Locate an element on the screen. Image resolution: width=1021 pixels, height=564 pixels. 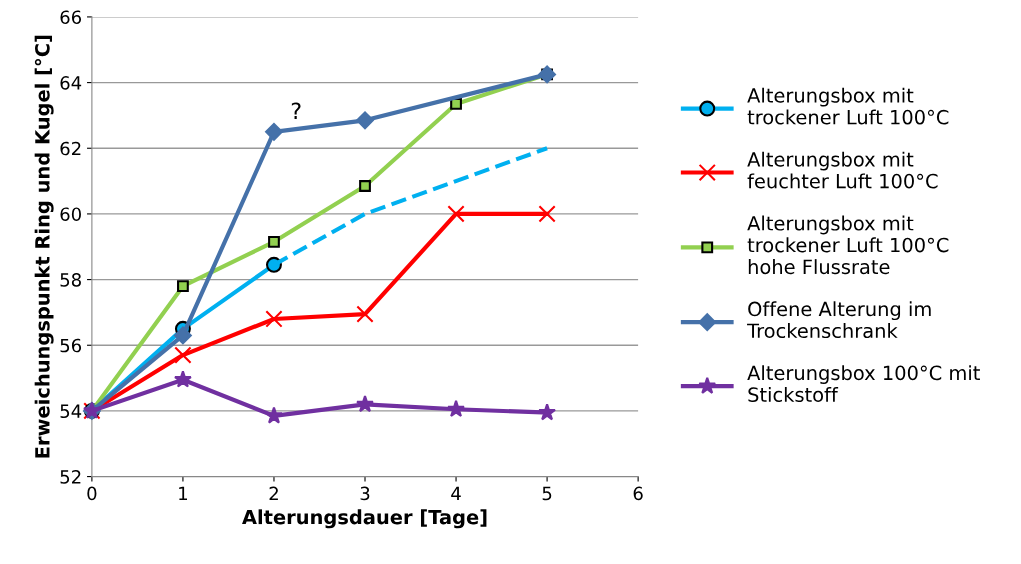
x-tick-label: 1 is located at coordinates (183, 493).